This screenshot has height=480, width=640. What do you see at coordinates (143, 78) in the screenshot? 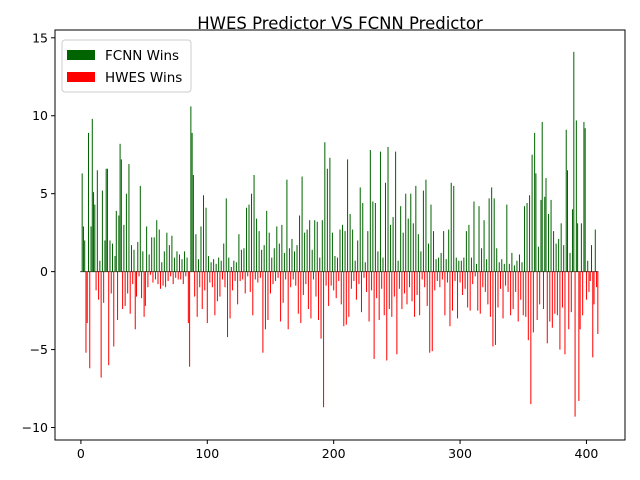
I see `legend-label-hwes: HWES Wins` at bounding box center [143, 78].